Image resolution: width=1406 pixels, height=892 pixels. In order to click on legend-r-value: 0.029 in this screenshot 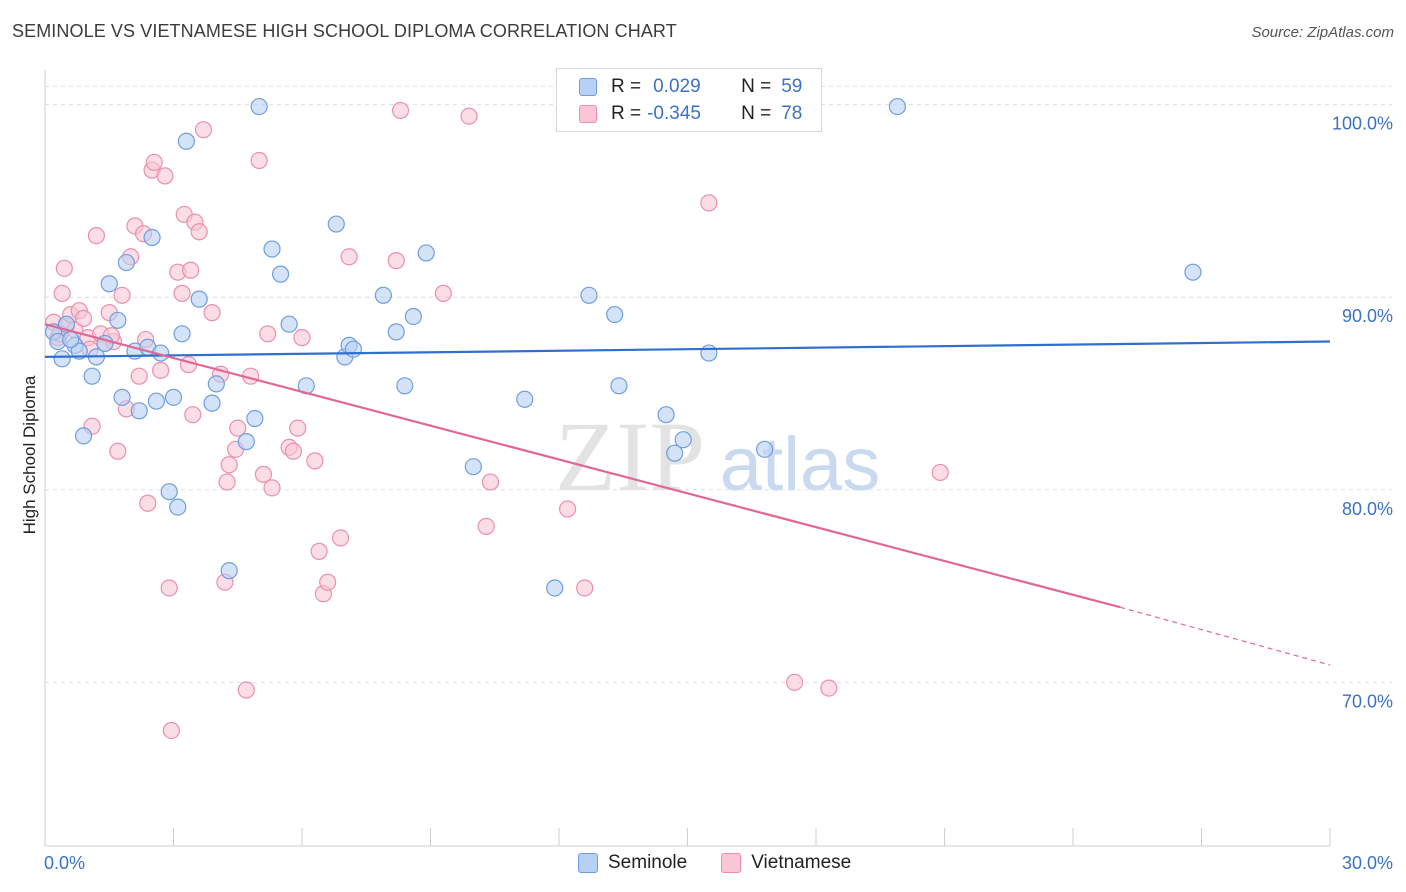, I will do `click(677, 86)`.